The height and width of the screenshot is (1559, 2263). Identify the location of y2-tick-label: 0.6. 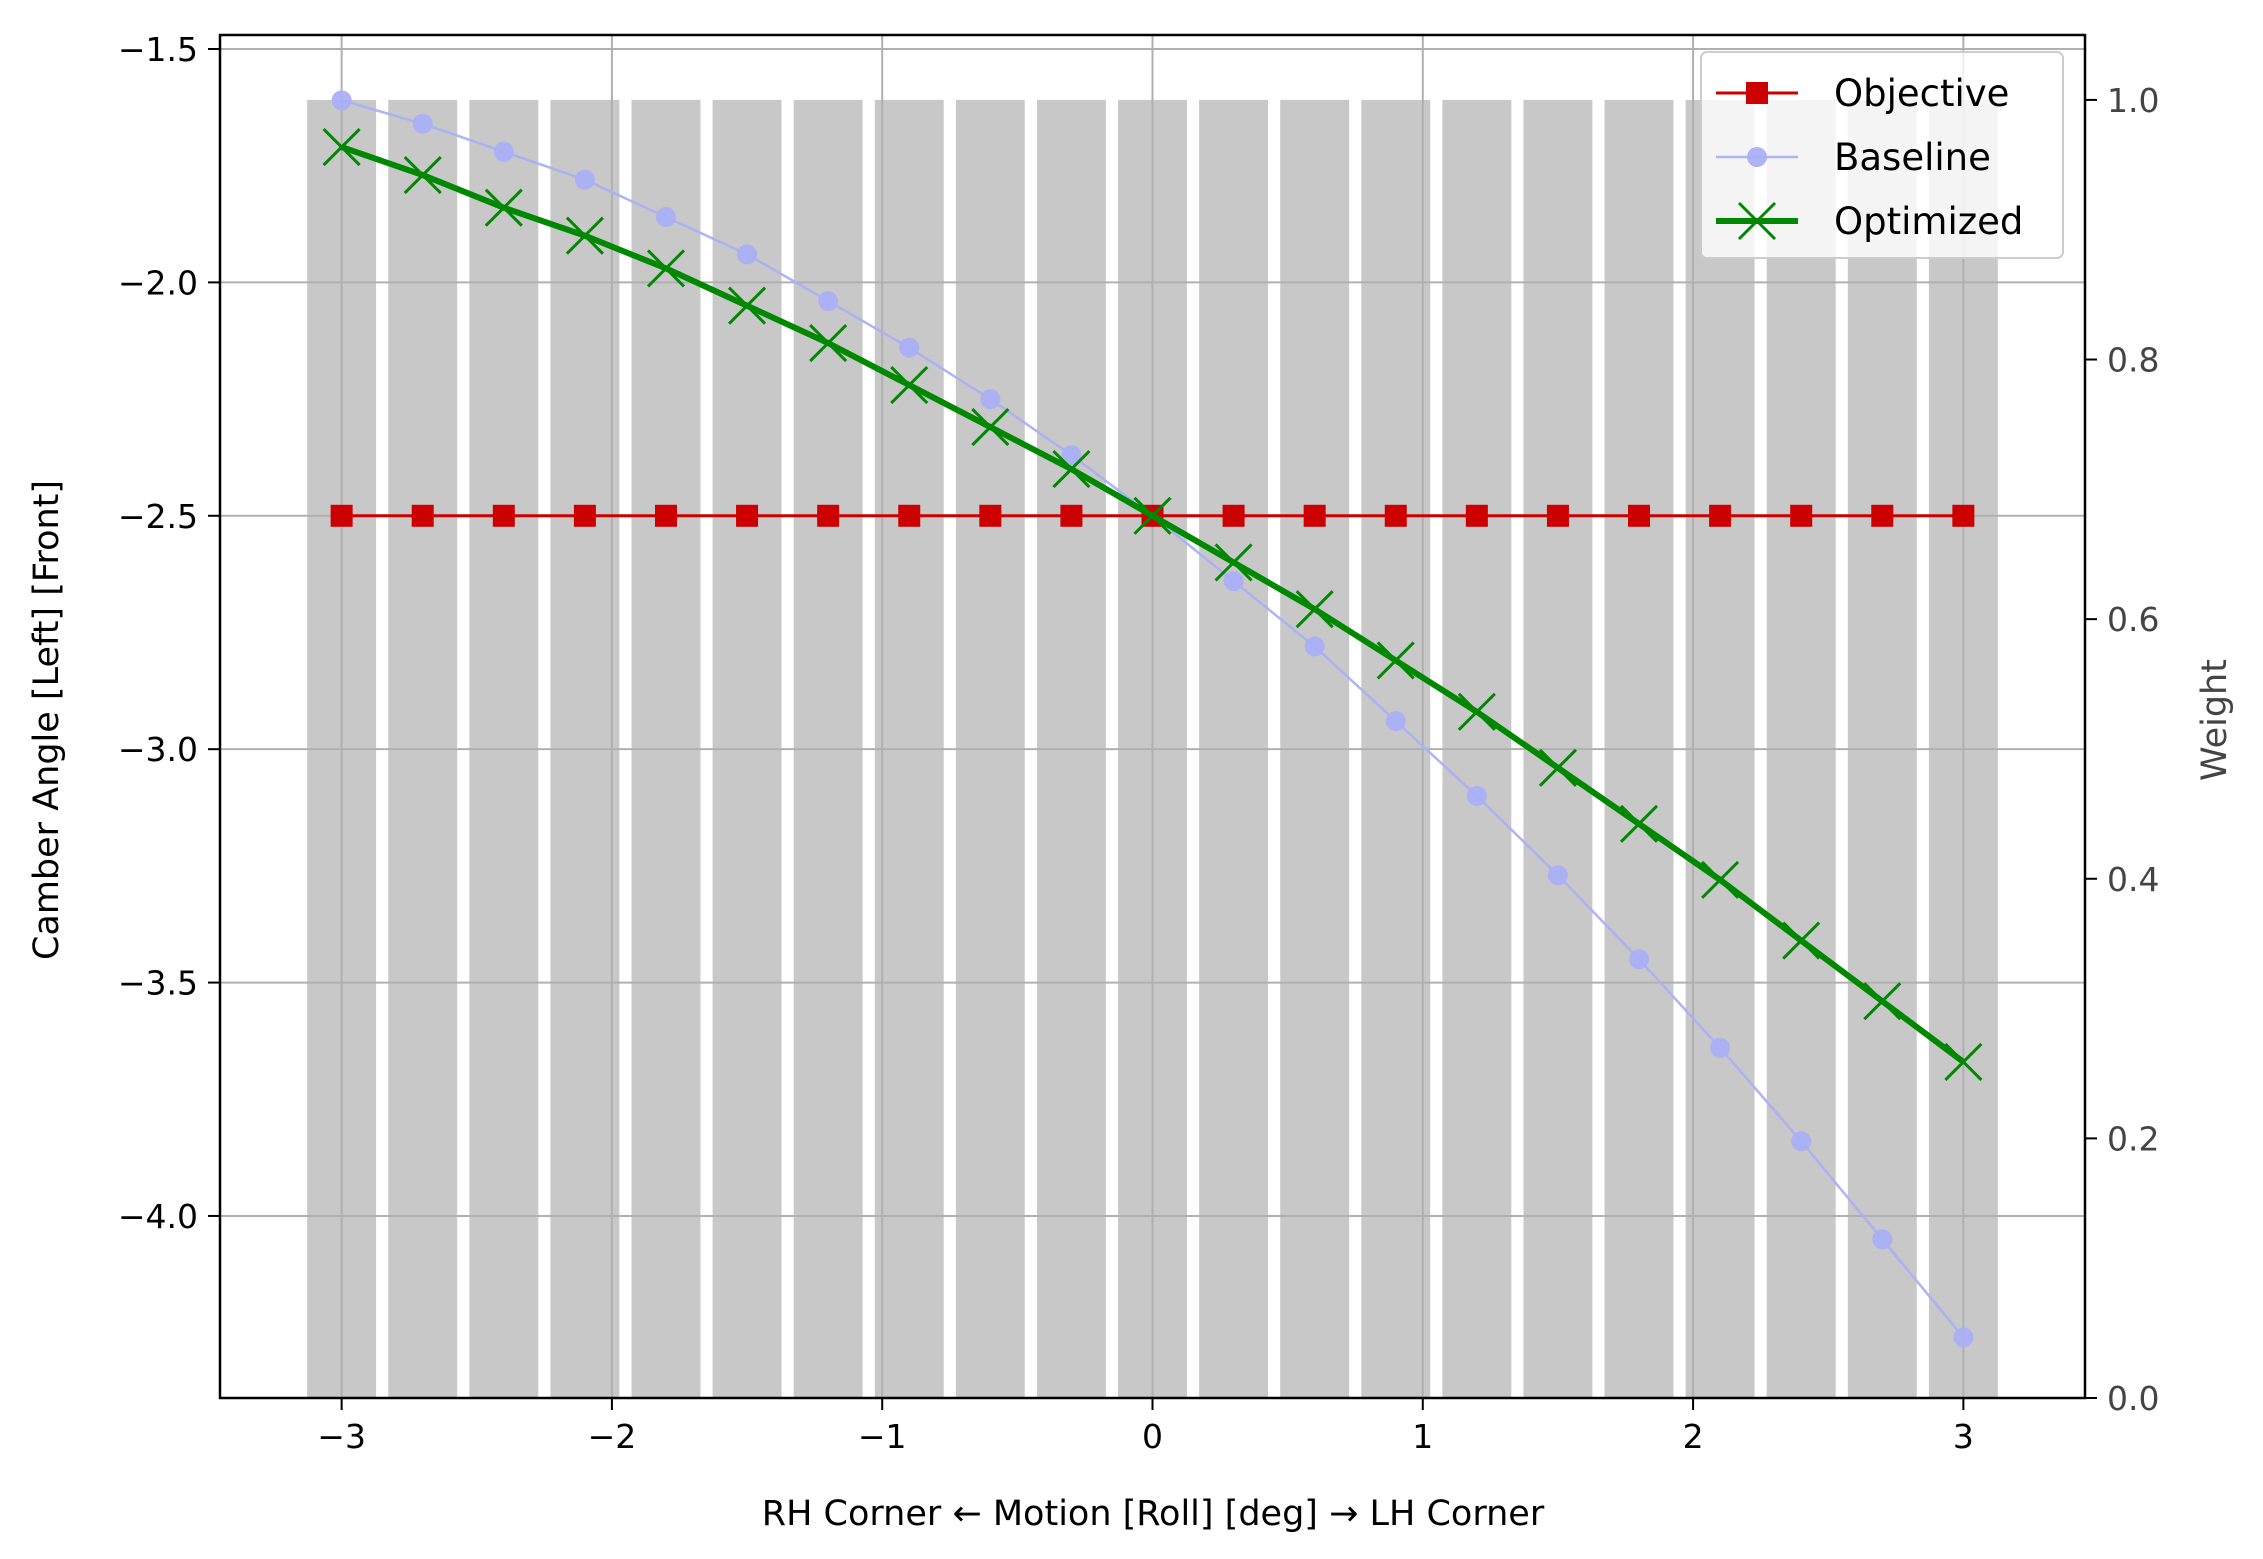
(2133, 619).